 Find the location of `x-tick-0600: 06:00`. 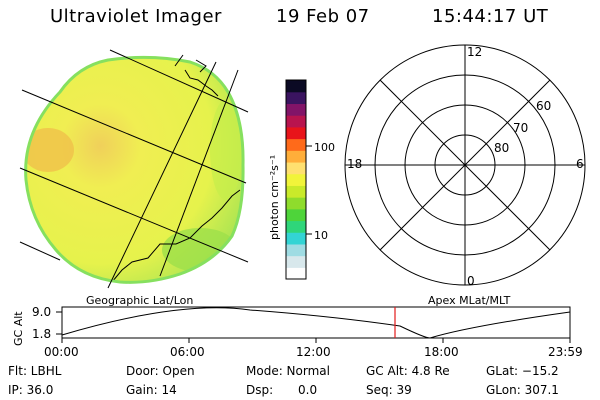

x-tick-0600: 06:00 is located at coordinates (187, 352).